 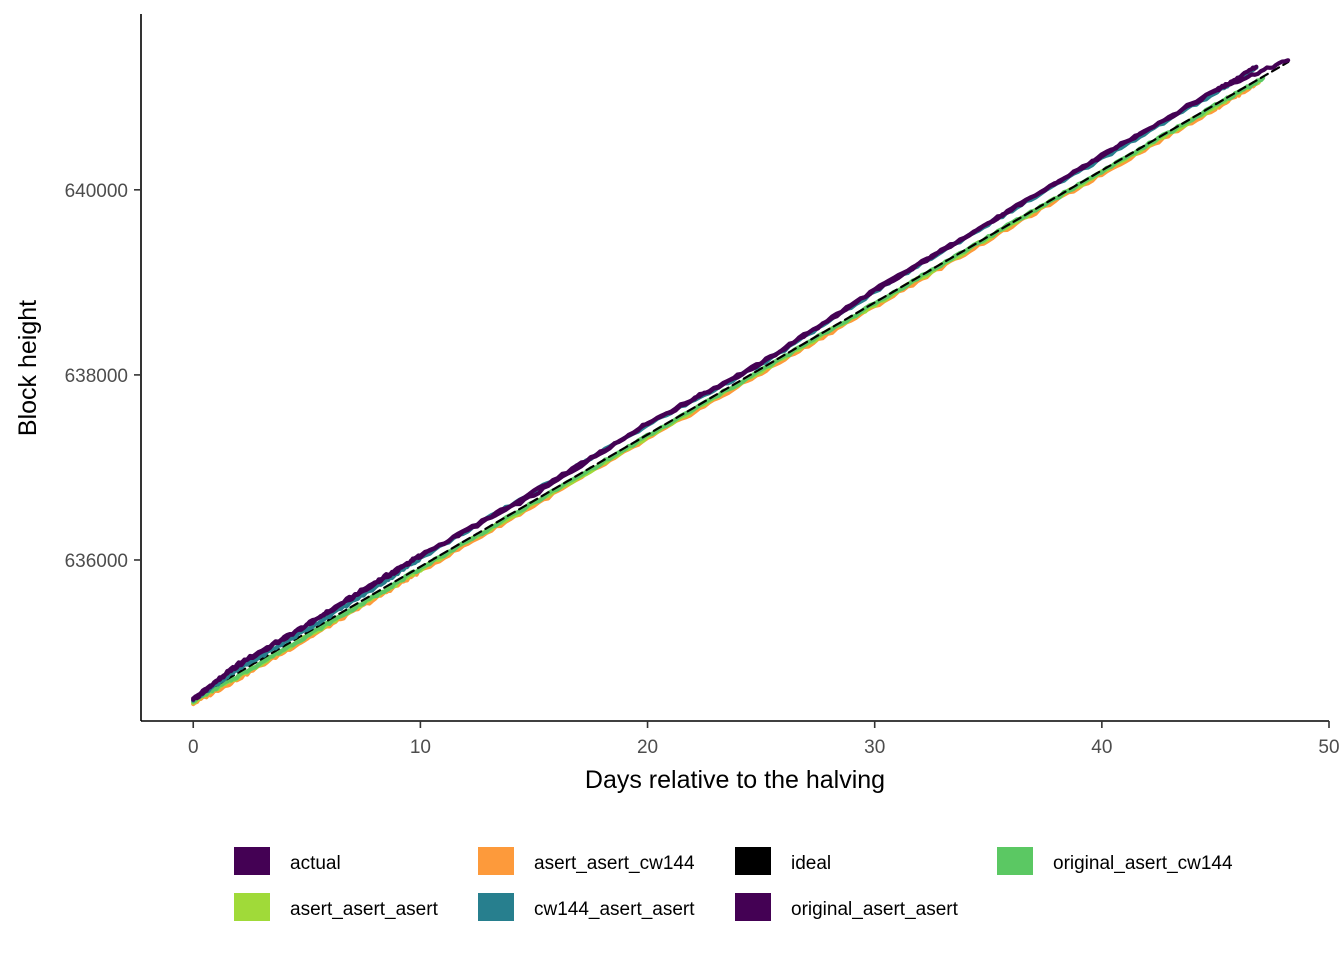 I want to click on legend-item-original-asert-asert: original_asert_asert, so click(x=847, y=907).